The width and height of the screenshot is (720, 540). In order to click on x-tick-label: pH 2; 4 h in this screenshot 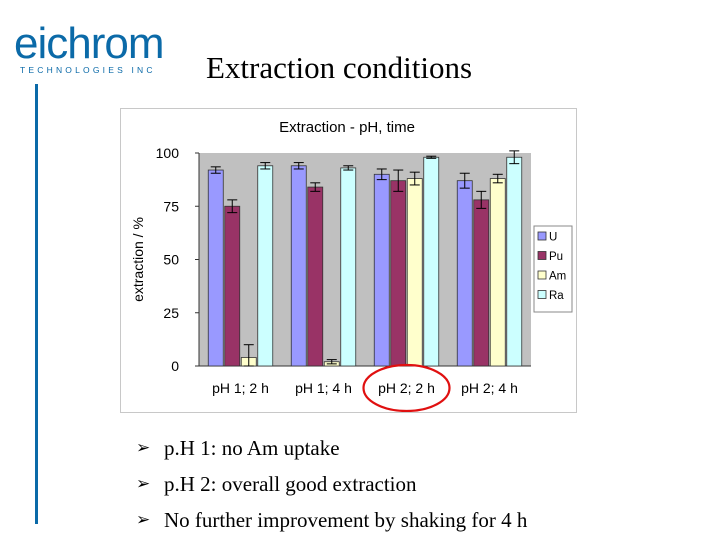, I will do `click(489, 388)`.